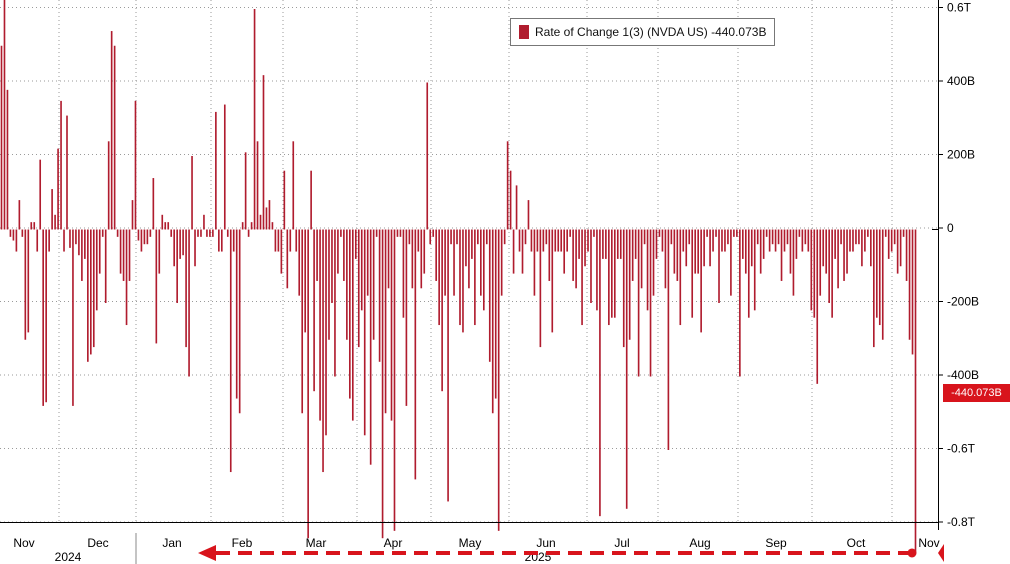  Describe the element at coordinates (393, 543) in the screenshot. I see `x-tick-label: Apr` at that location.